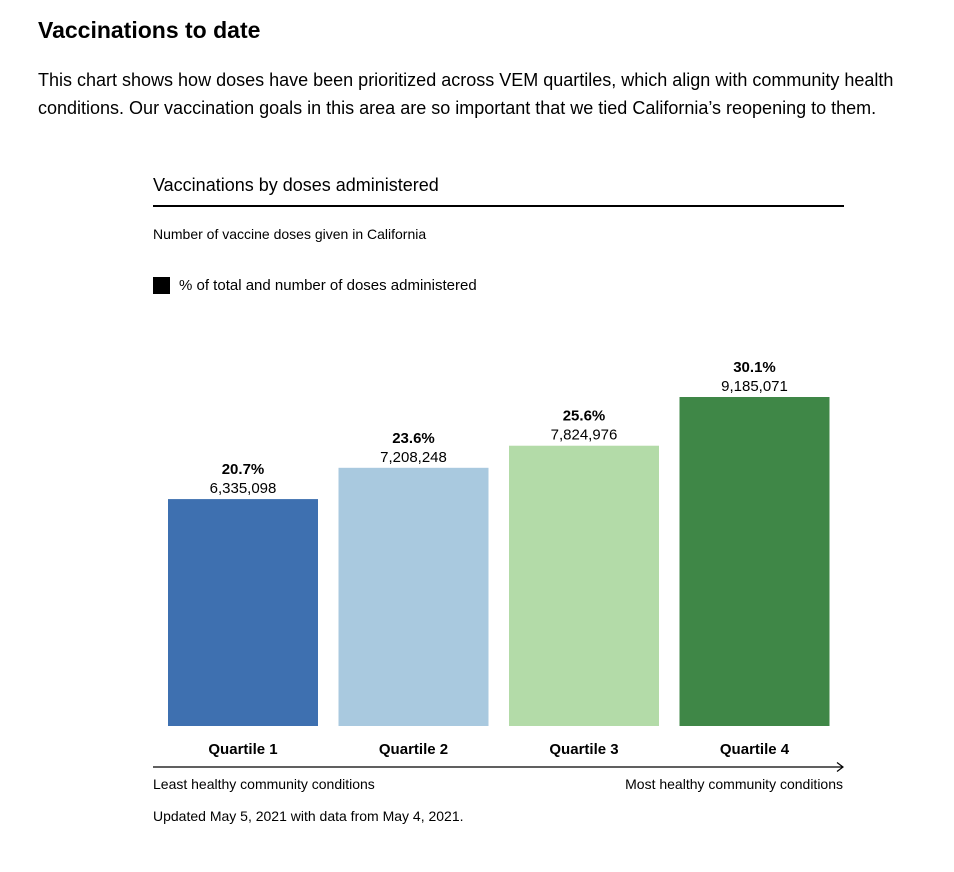  Describe the element at coordinates (754, 386) in the screenshot. I see `bar-value-label: 9,185,071` at that location.